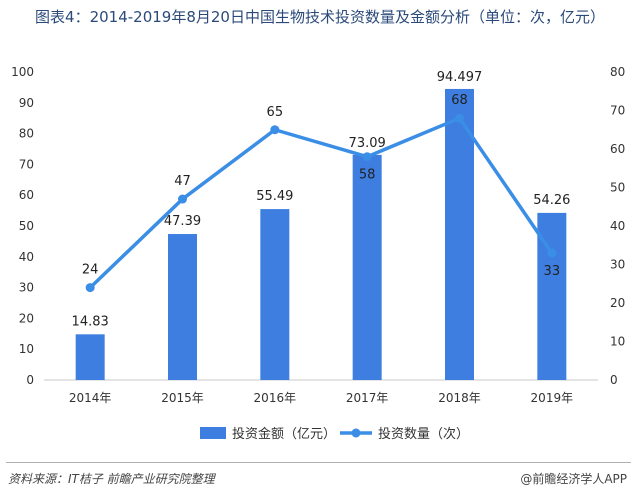 Image resolution: width=637 pixels, height=498 pixels. Describe the element at coordinates (459, 100) in the screenshot. I see `line-data-label: 68` at that location.